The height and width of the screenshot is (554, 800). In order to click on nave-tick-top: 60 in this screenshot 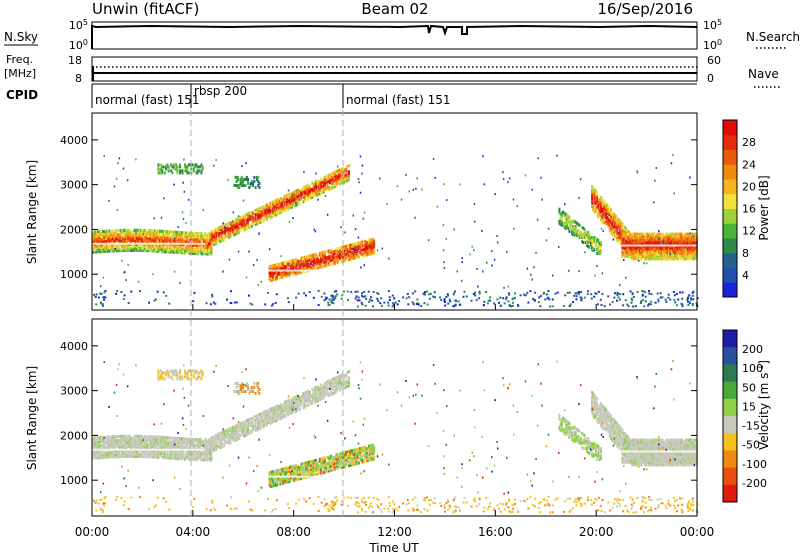, I will do `click(714, 60)`.